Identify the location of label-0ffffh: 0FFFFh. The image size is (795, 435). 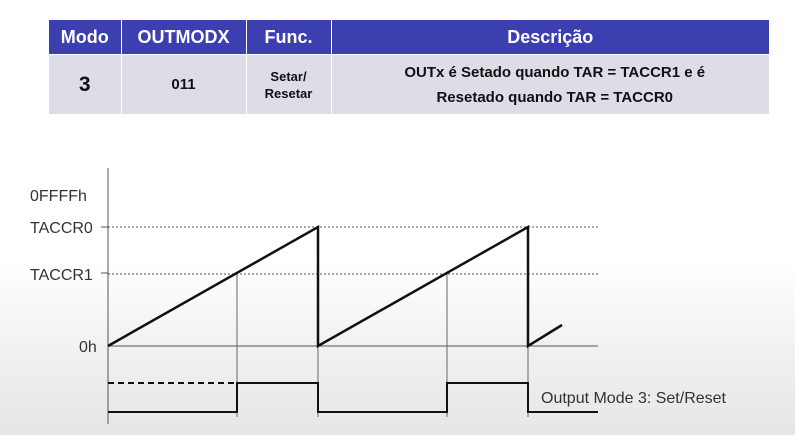
(58, 196).